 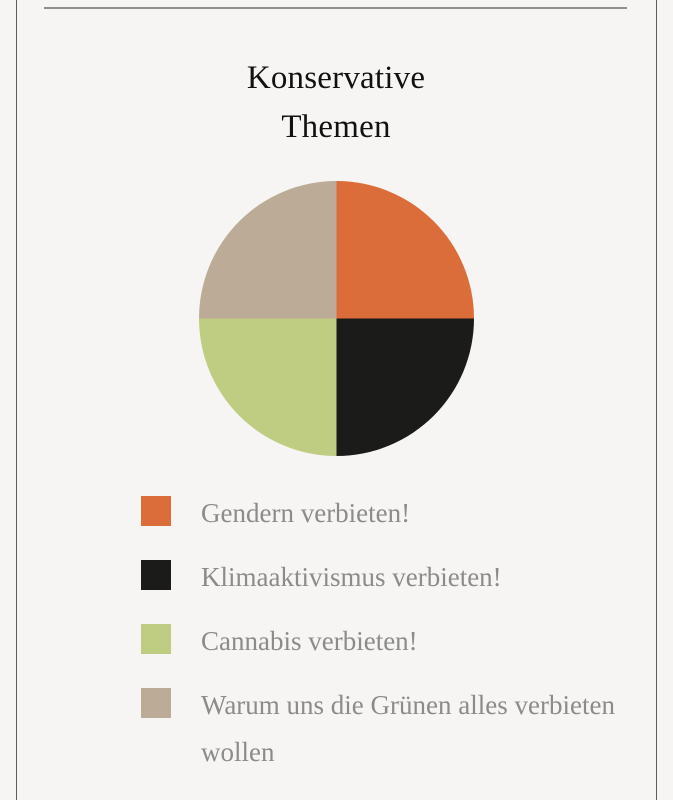 I want to click on pie-slice-gruenen, so click(x=268, y=250).